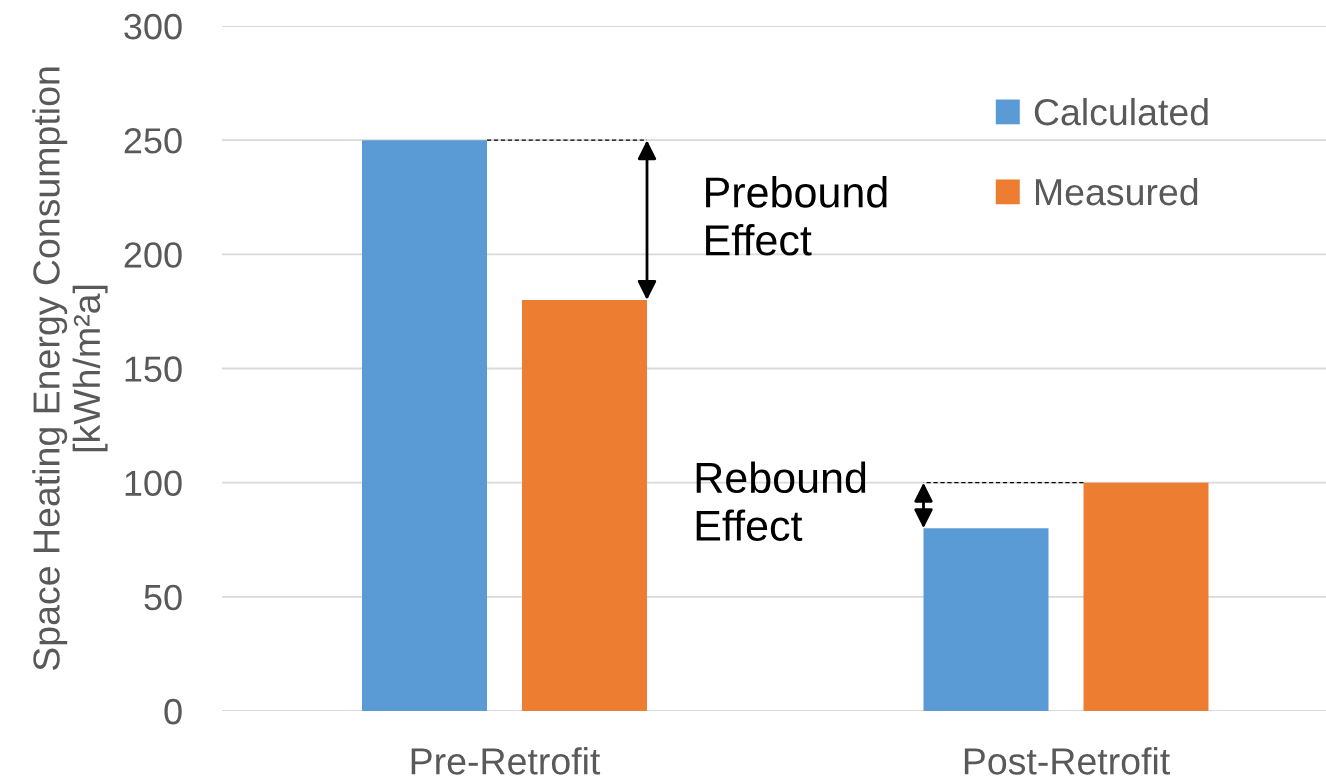  What do you see at coordinates (796, 216) in the screenshot?
I see `annotation: Prebound Effect` at bounding box center [796, 216].